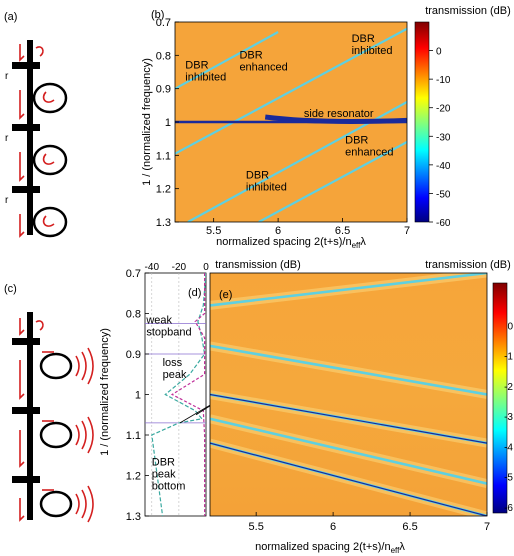 The width and height of the screenshot is (514, 556). Describe the element at coordinates (510, 326) in the screenshot. I see `cbtick-e-0: 0` at that location.